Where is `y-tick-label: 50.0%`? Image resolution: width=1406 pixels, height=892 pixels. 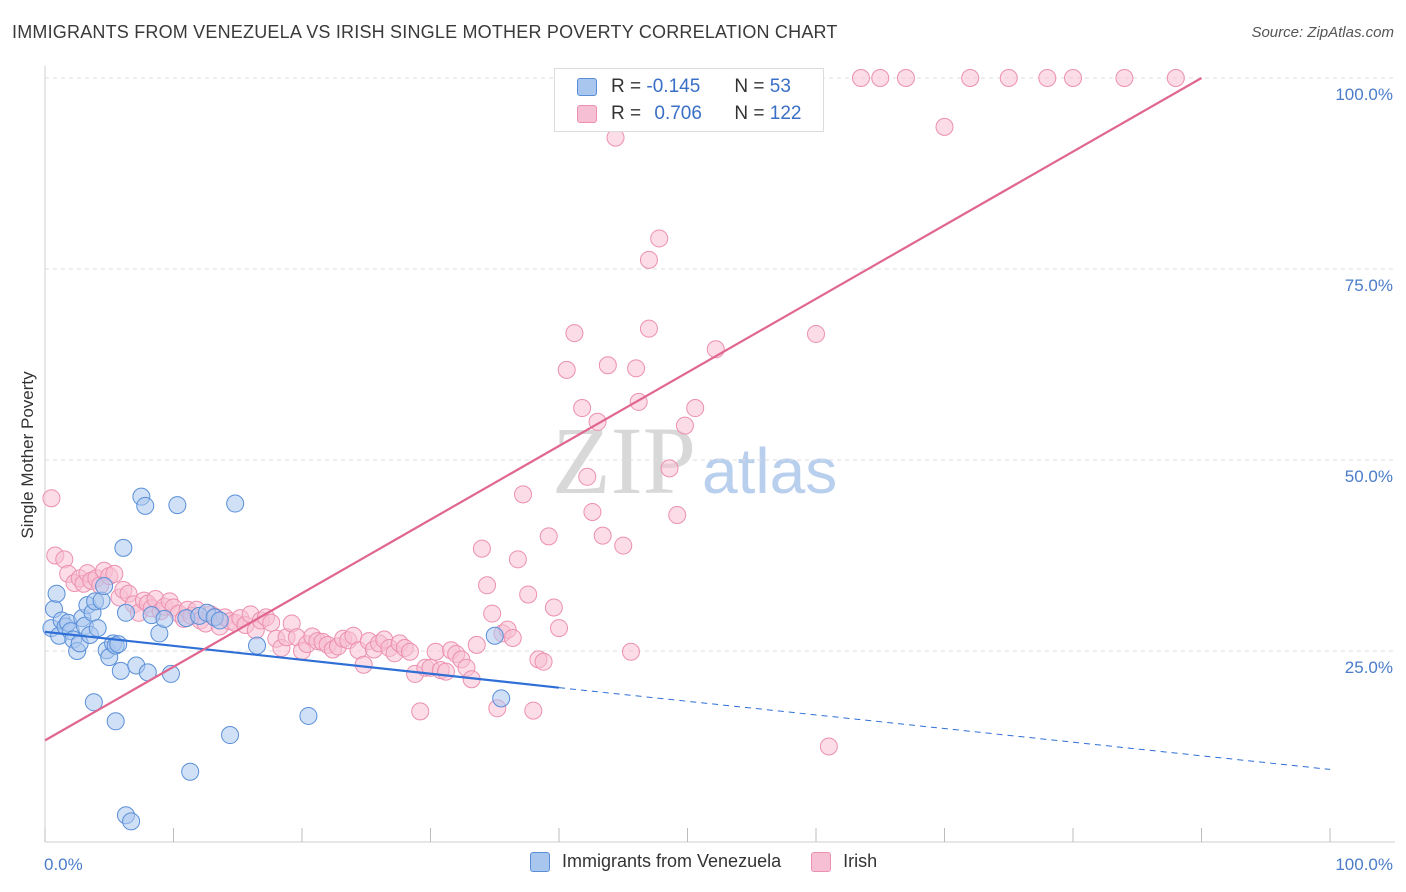 y-tick-label: 50.0% is located at coordinates (1369, 476).